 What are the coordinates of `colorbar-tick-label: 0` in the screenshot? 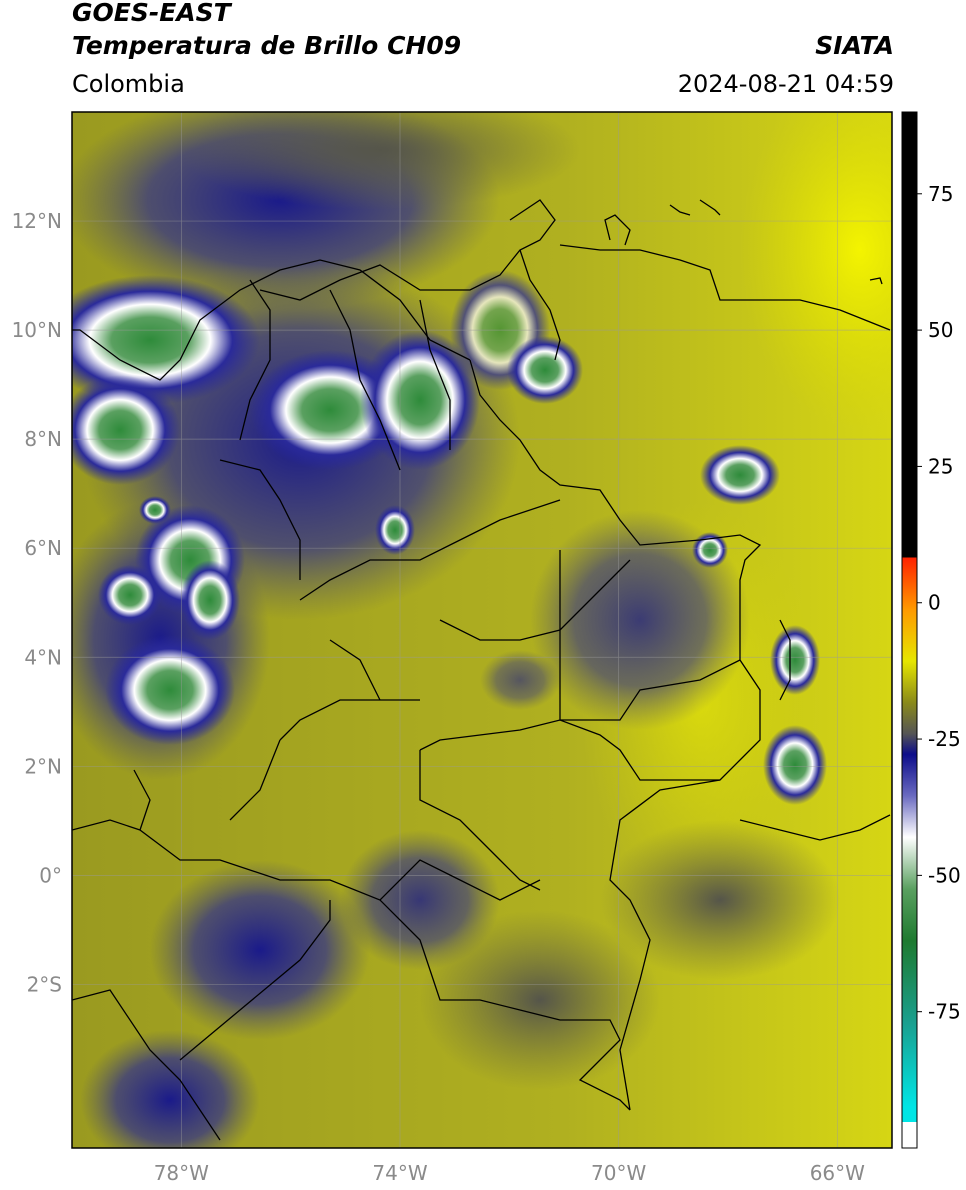 It's located at (934, 603).